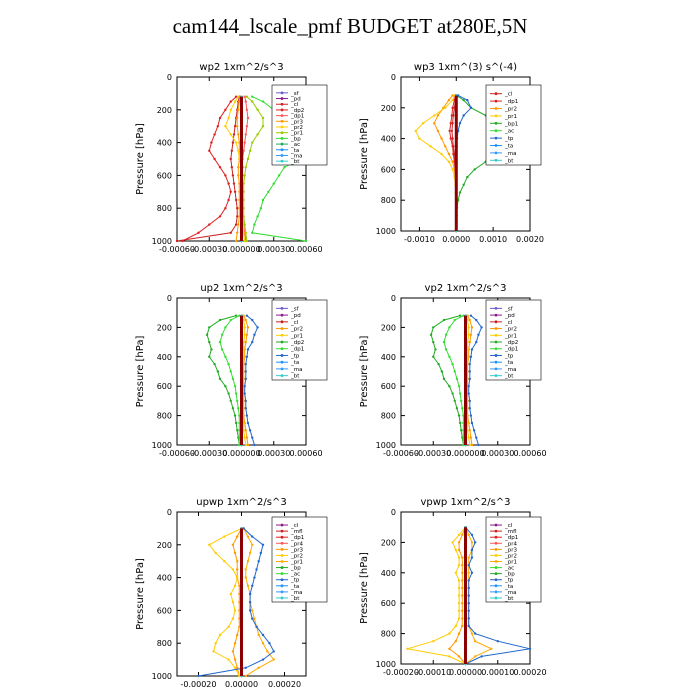  Describe the element at coordinates (295, 139) in the screenshot. I see `legend-label: _bp` at that location.